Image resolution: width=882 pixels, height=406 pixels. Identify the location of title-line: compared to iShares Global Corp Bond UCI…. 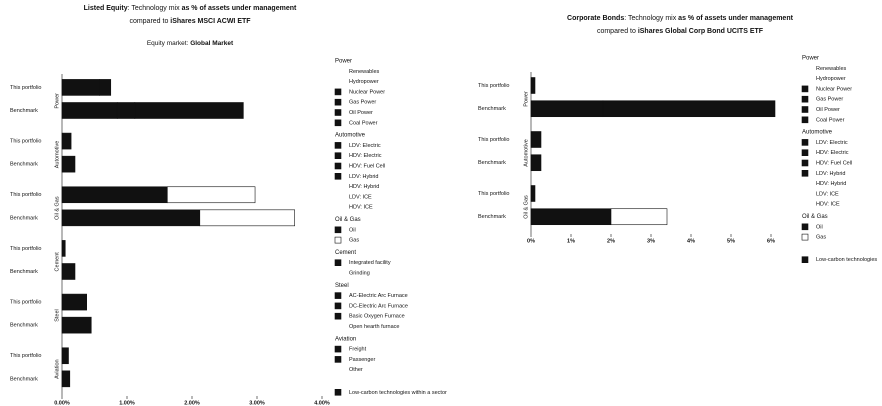
(680, 31).